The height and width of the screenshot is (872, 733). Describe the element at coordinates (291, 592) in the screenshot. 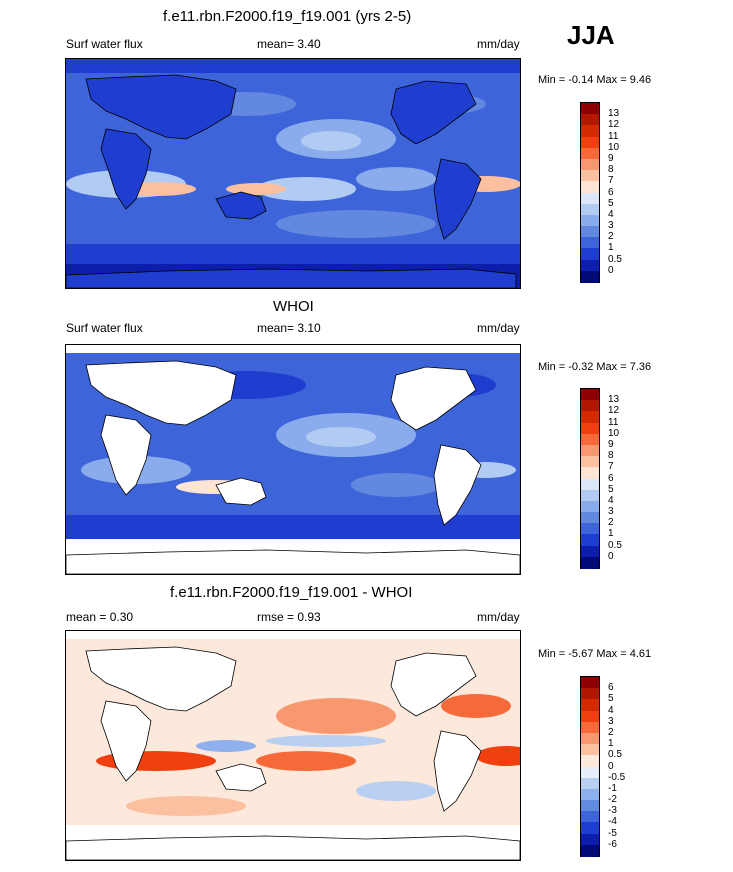

I see `panel3-title: f.e11.rbn.F2000.f19_f19.001 - WHOI` at that location.